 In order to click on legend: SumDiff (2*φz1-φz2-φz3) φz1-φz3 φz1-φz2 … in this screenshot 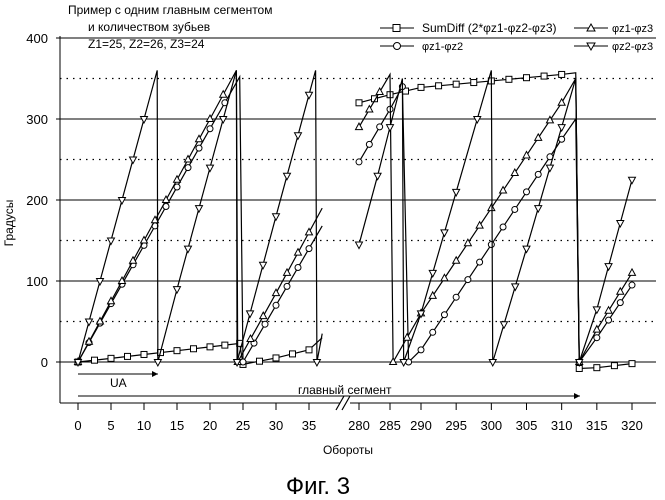, I will do `click(516, 37)`.